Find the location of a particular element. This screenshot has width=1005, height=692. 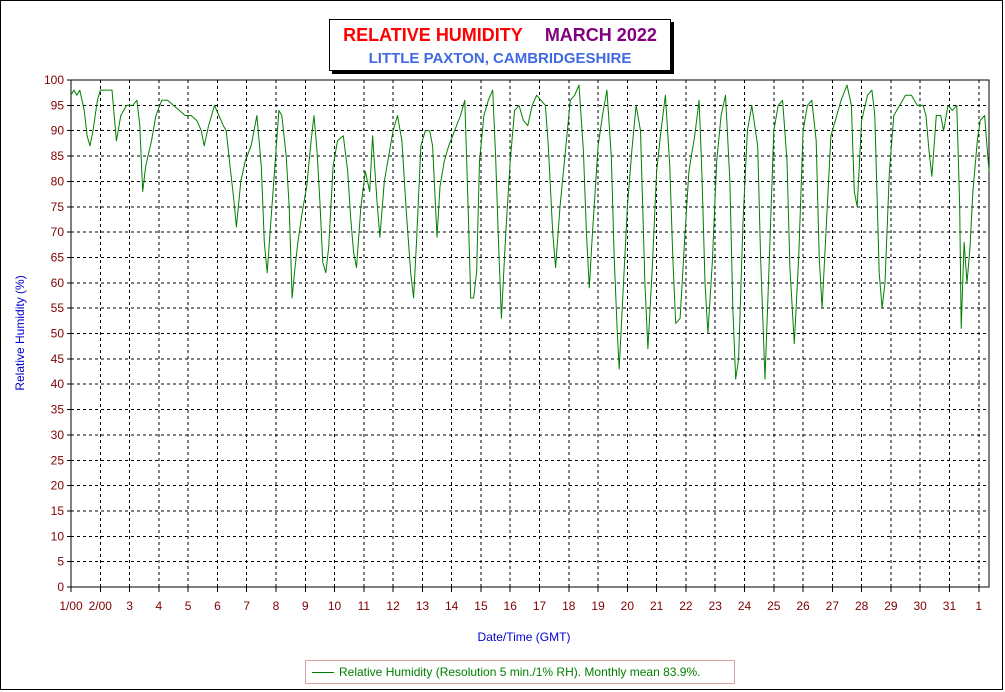

y-tick-label: 35 is located at coordinates (58, 410).